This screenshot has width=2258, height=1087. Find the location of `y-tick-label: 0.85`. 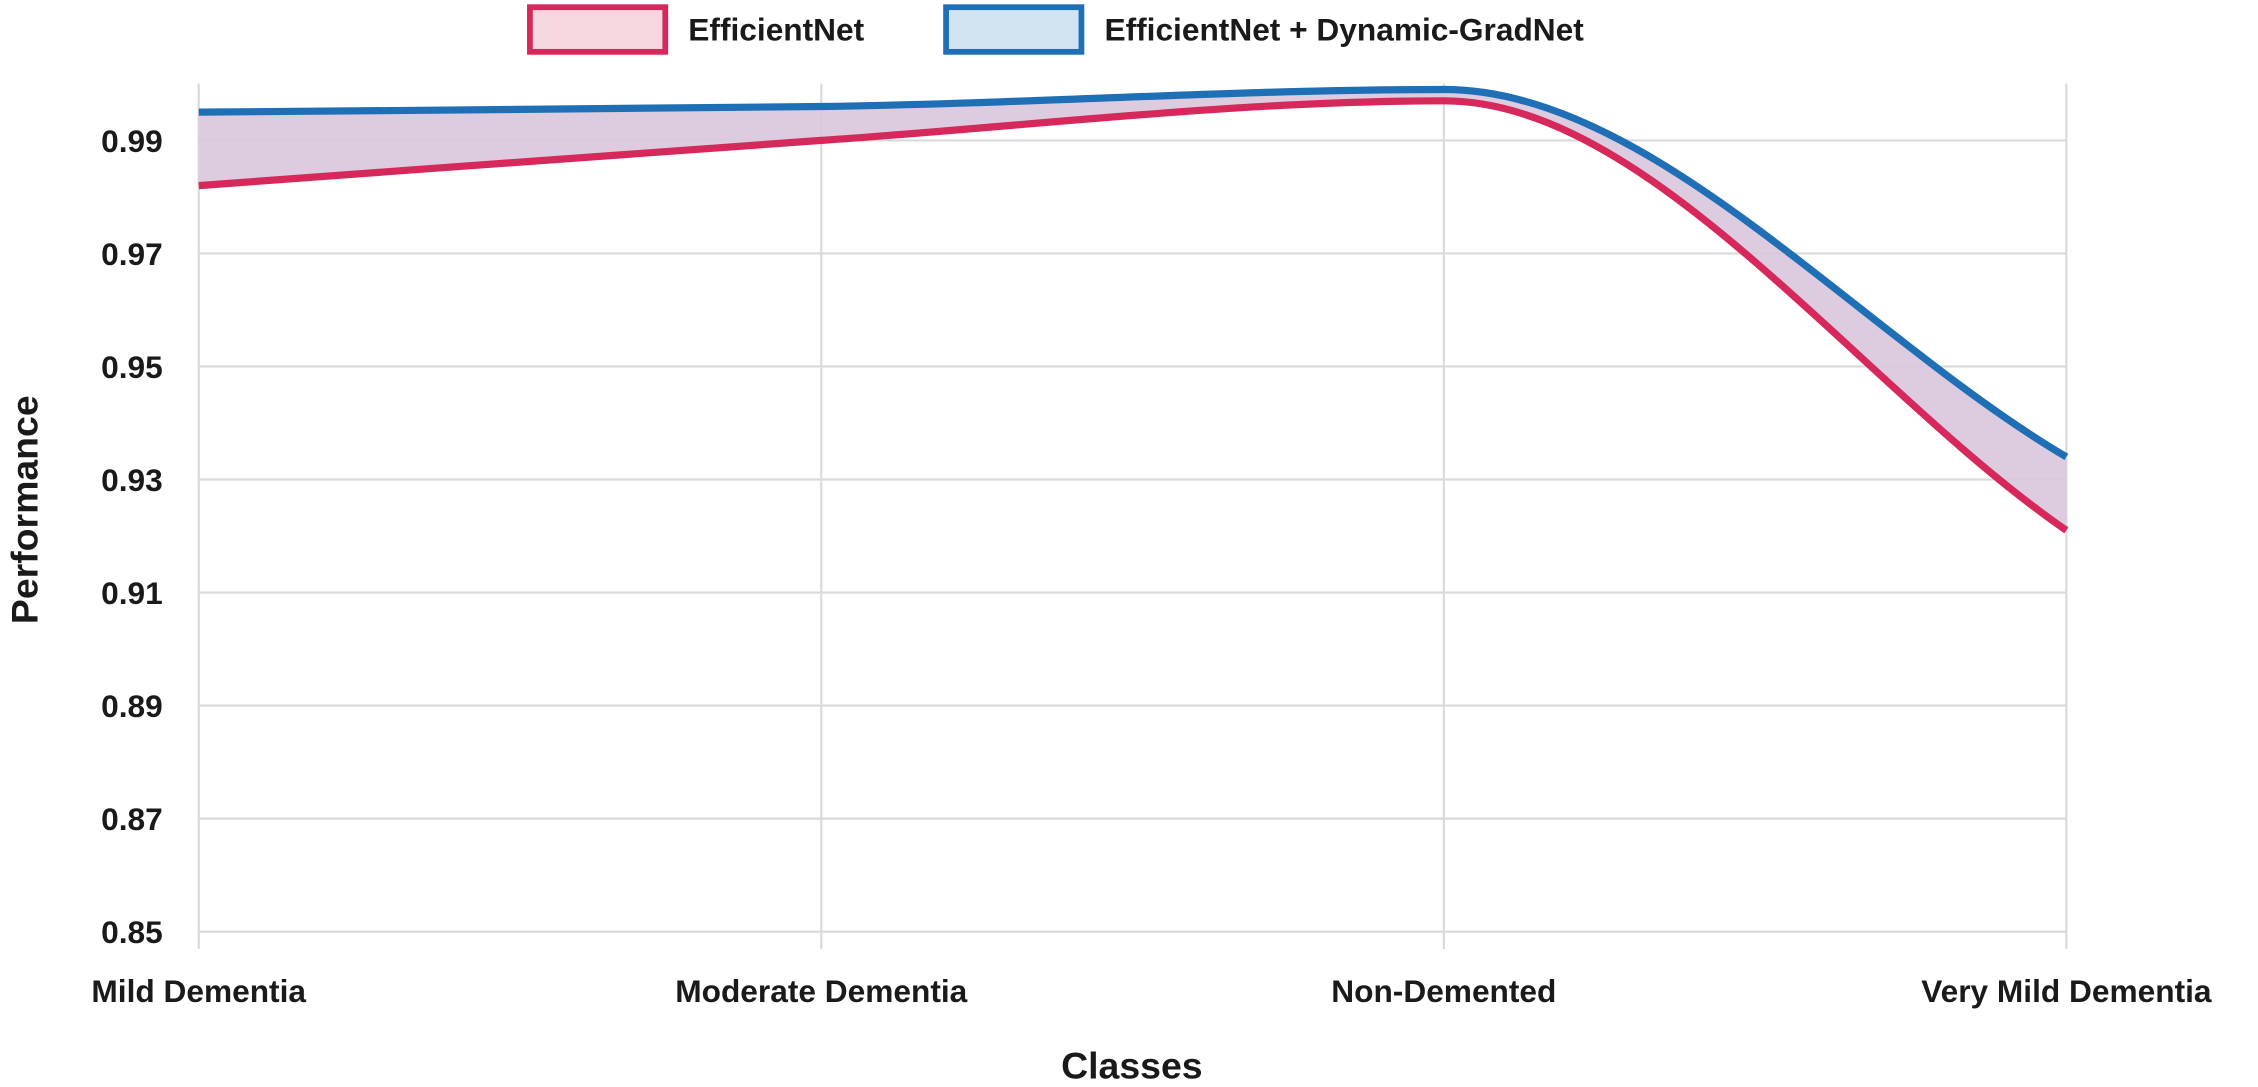

y-tick-label: 0.85 is located at coordinates (132, 932).